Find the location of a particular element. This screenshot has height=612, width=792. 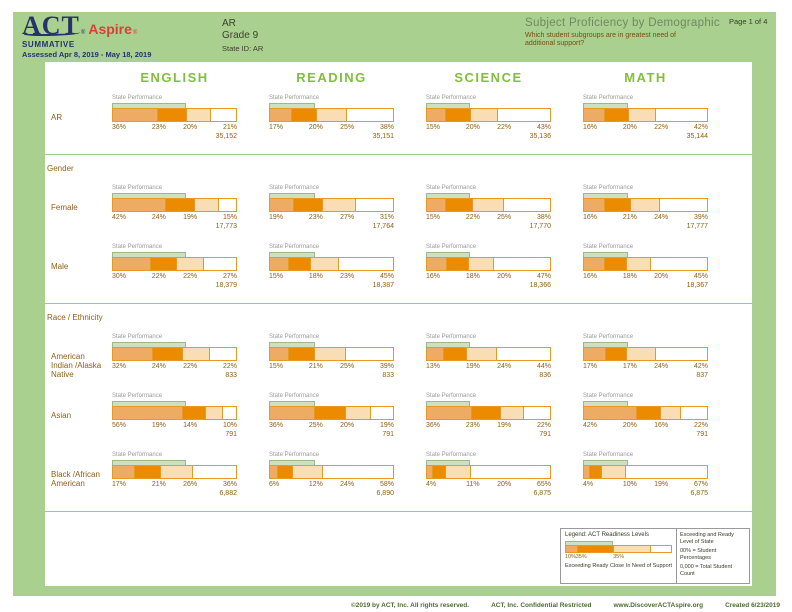

proficiency-chart-math: State Performance 42% 20% 16% 22% 791 is located at coordinates (645, 416).